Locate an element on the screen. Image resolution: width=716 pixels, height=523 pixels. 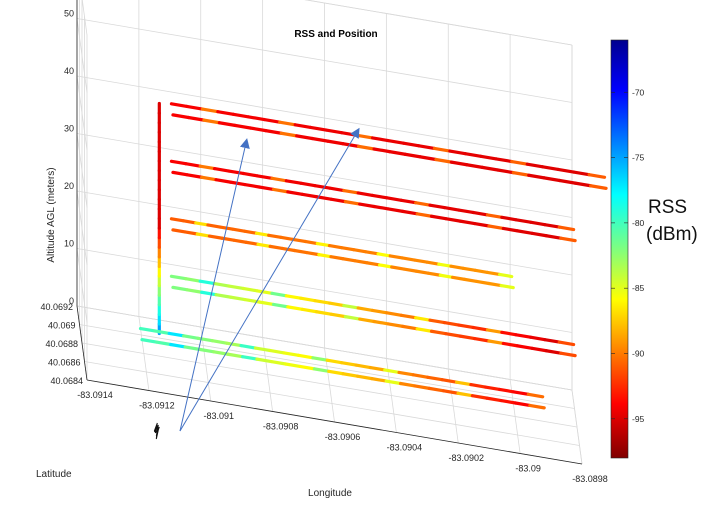
y-tick-label: 40.0686 is located at coordinates (64, 363).